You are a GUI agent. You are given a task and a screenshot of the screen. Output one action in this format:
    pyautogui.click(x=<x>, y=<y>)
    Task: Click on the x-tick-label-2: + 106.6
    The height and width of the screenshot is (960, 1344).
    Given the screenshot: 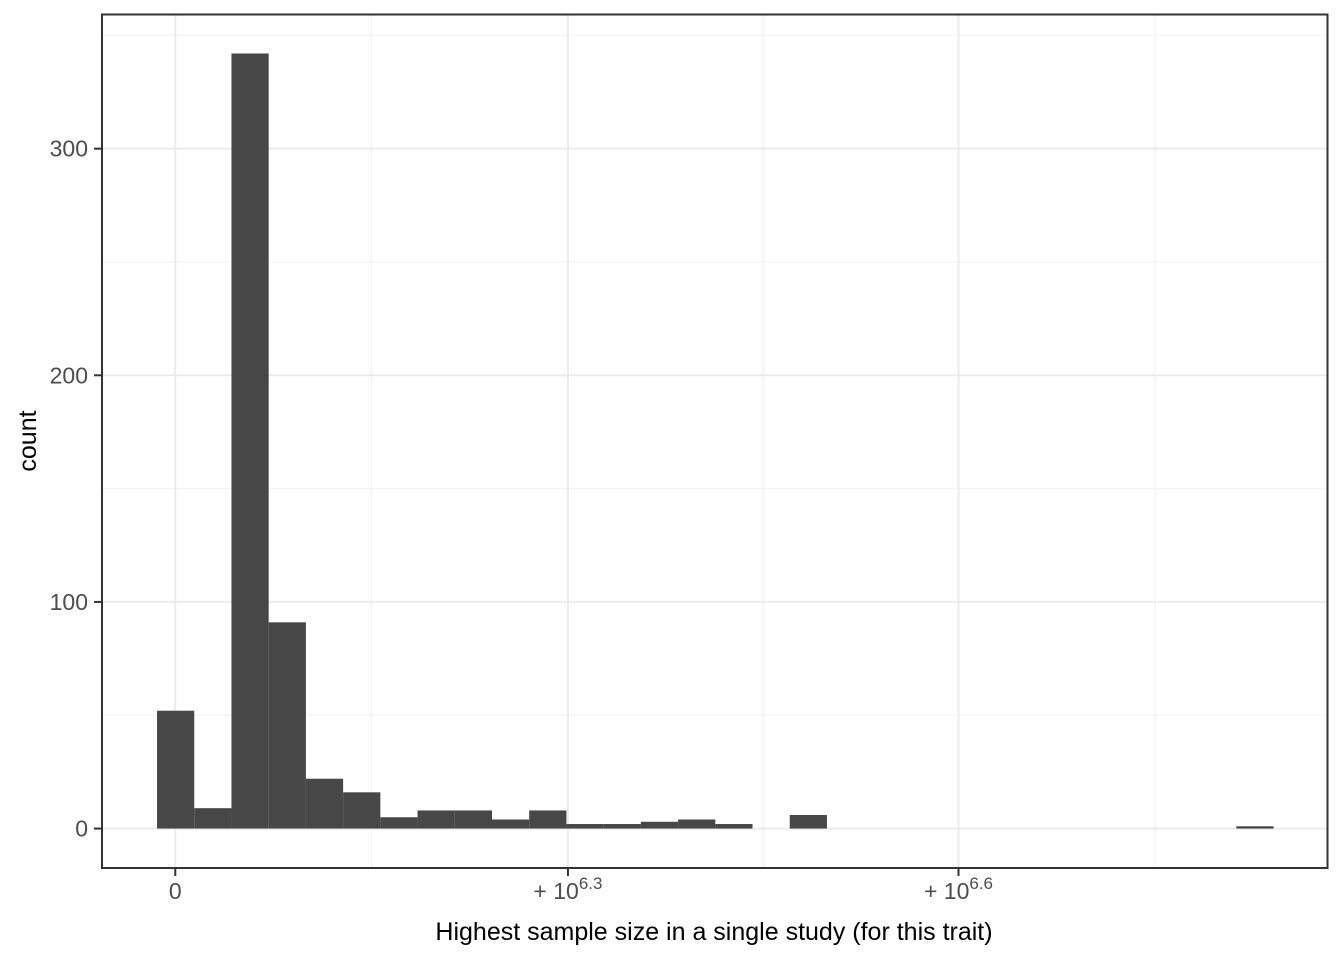 What is the action you would take?
    pyautogui.click(x=958, y=889)
    